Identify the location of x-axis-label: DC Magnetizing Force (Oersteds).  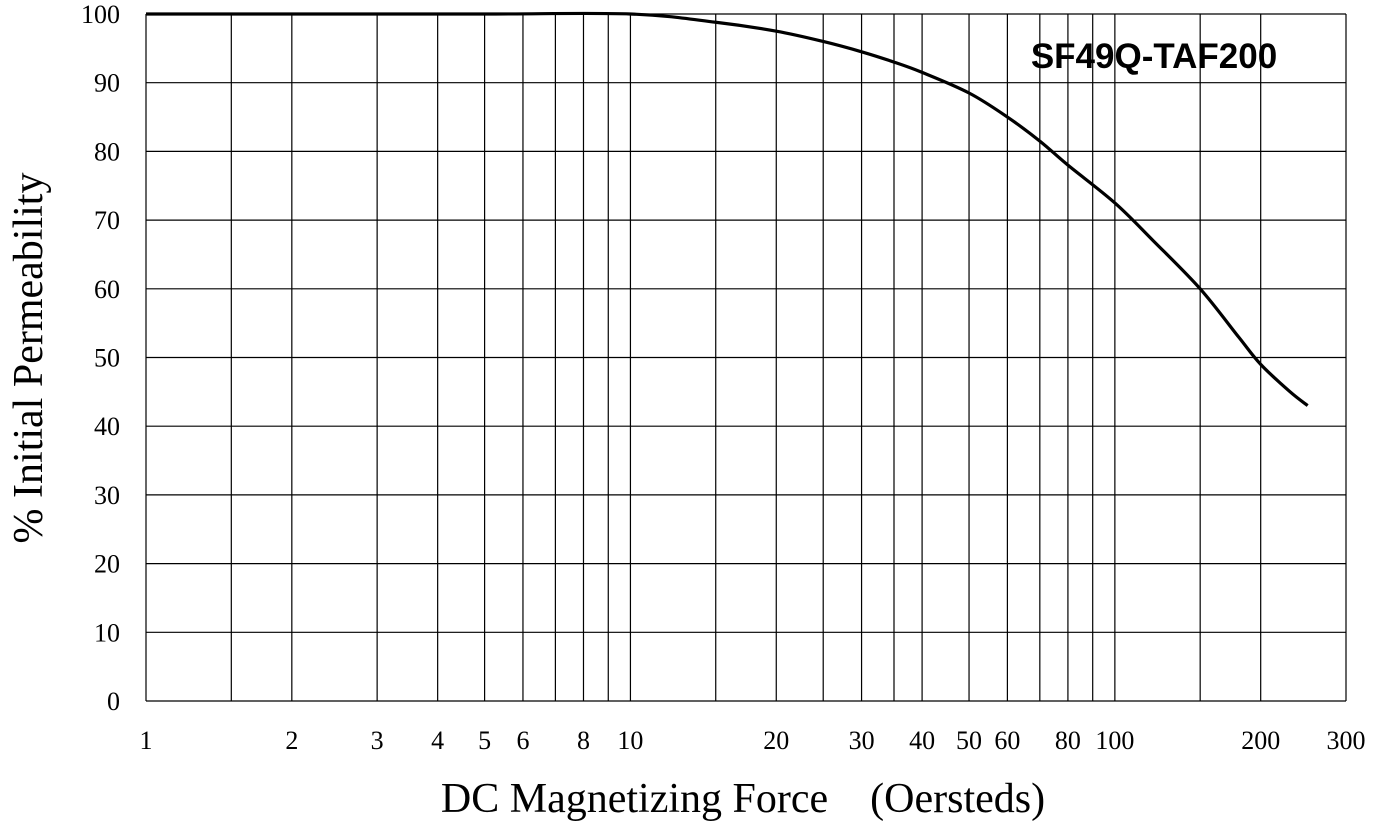
(743, 799).